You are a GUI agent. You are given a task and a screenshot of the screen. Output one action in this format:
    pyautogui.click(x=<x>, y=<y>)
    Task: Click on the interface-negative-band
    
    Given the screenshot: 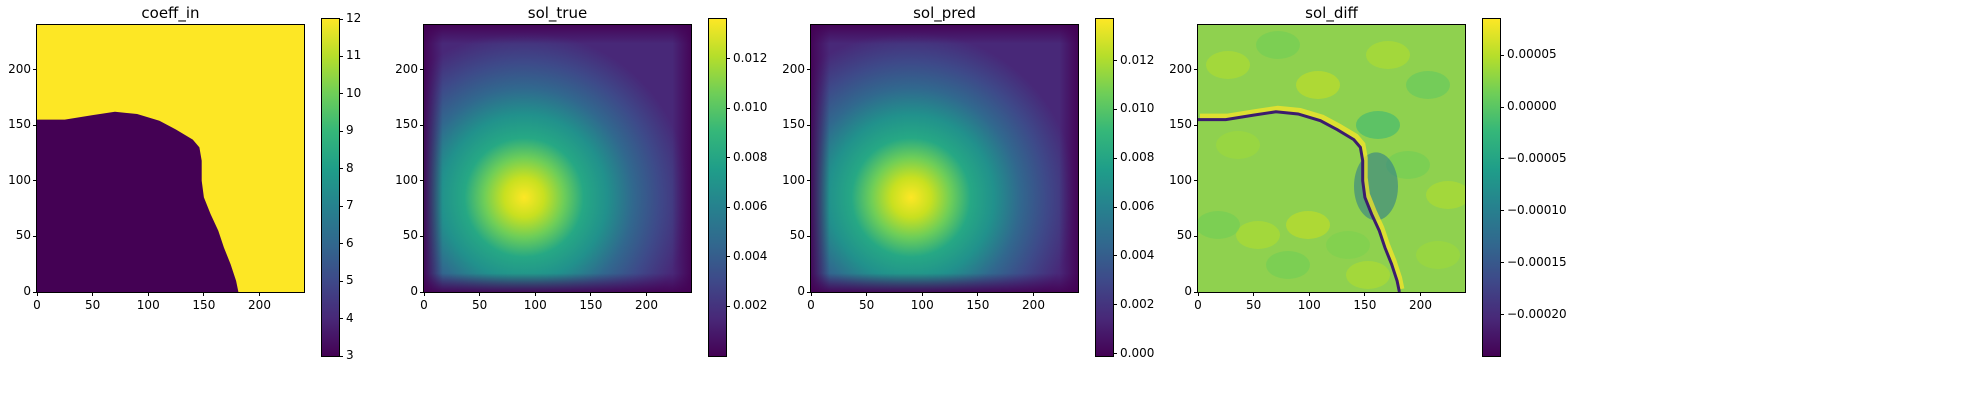 What is the action you would take?
    pyautogui.click(x=1299, y=201)
    